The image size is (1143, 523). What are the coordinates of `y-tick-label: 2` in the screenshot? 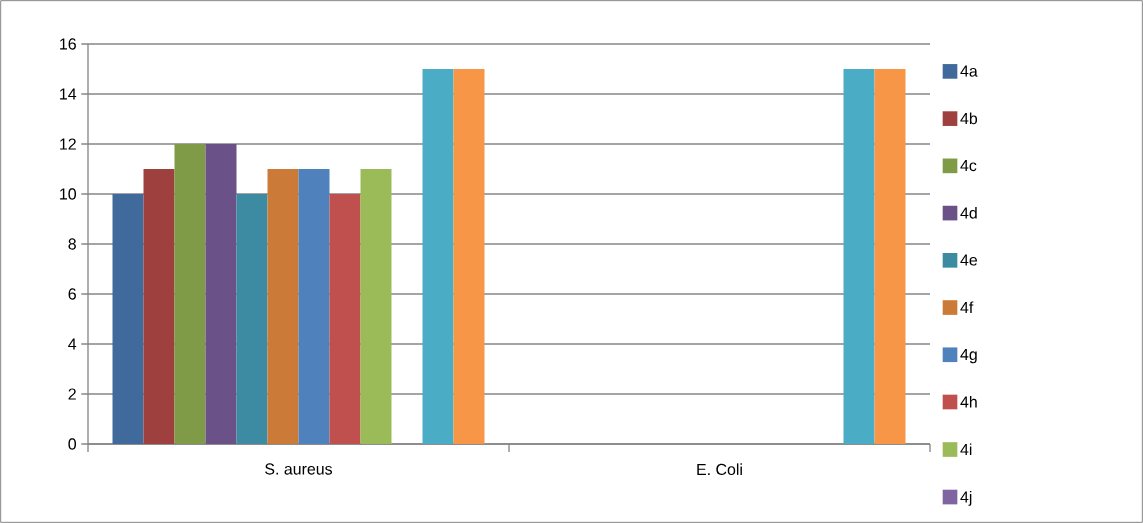 It's located at (72, 394).